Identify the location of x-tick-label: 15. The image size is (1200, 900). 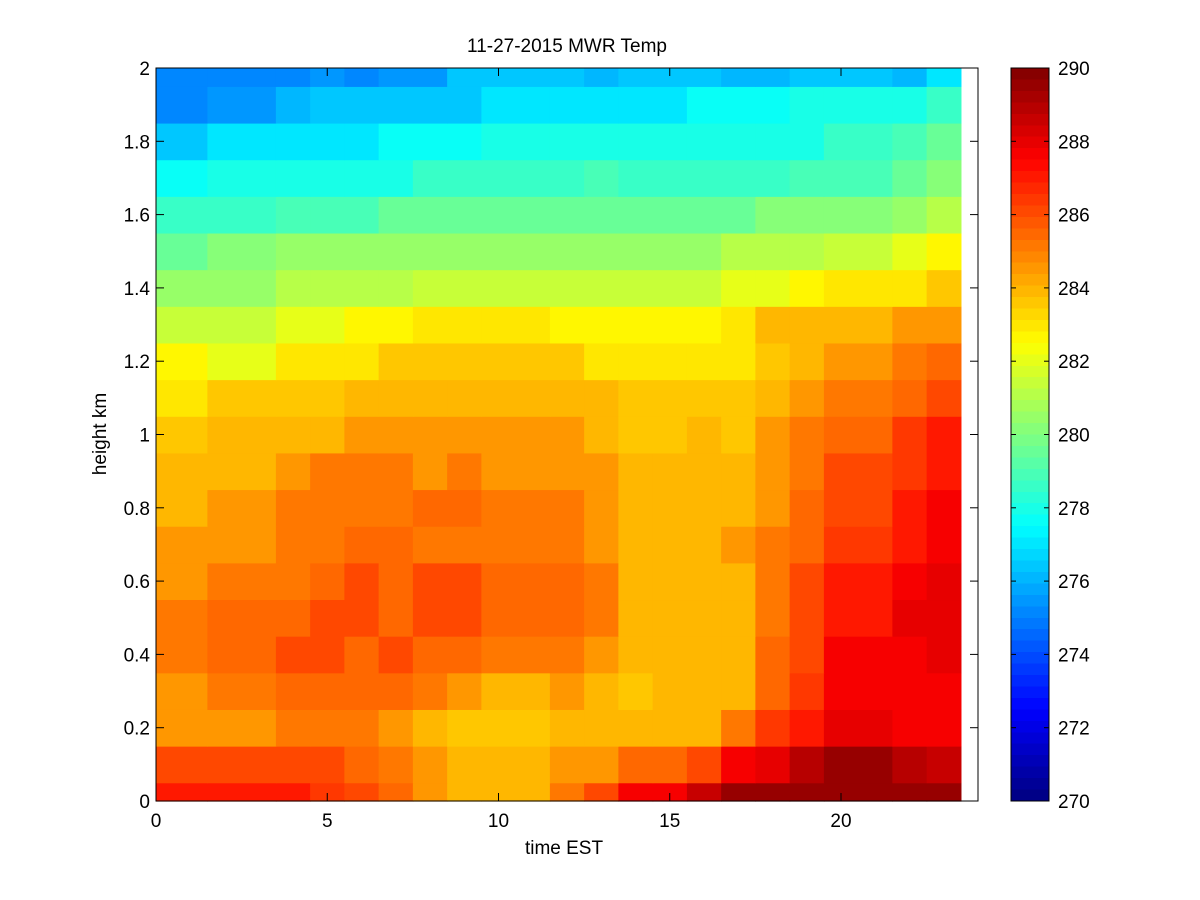
(669, 821).